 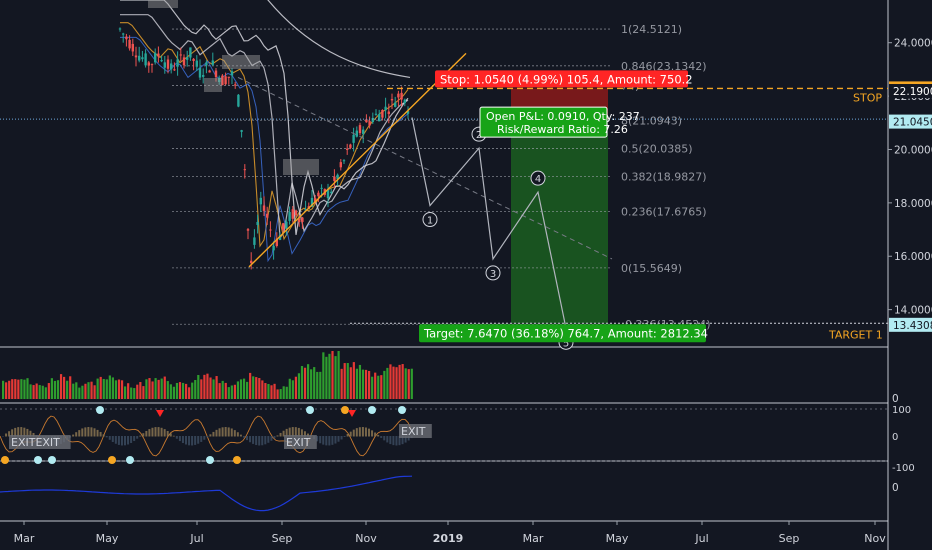 What do you see at coordinates (448, 538) in the screenshot?
I see `time-label-5: 2019` at bounding box center [448, 538].